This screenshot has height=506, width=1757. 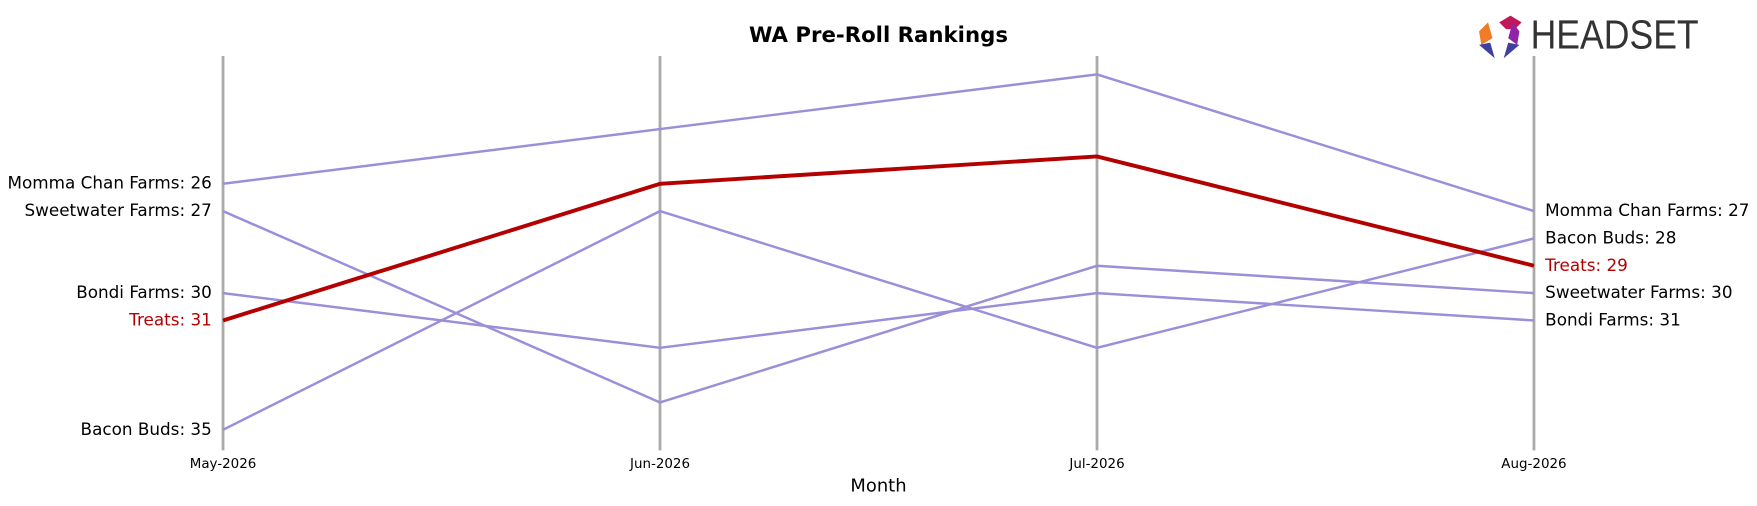 What do you see at coordinates (659, 464) in the screenshot?
I see `x-tick-label: Jun-2026` at bounding box center [659, 464].